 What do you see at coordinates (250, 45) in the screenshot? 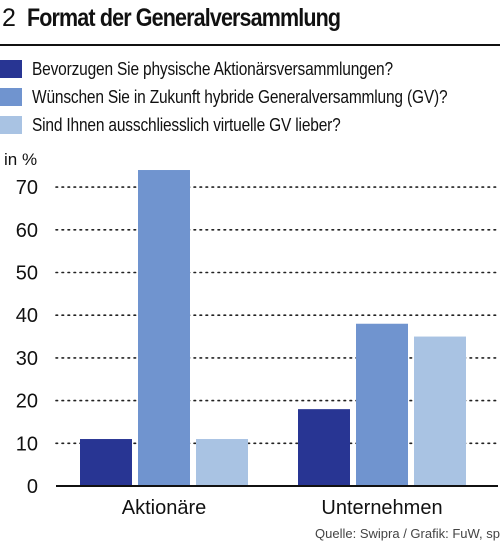
I see `title-rule` at bounding box center [250, 45].